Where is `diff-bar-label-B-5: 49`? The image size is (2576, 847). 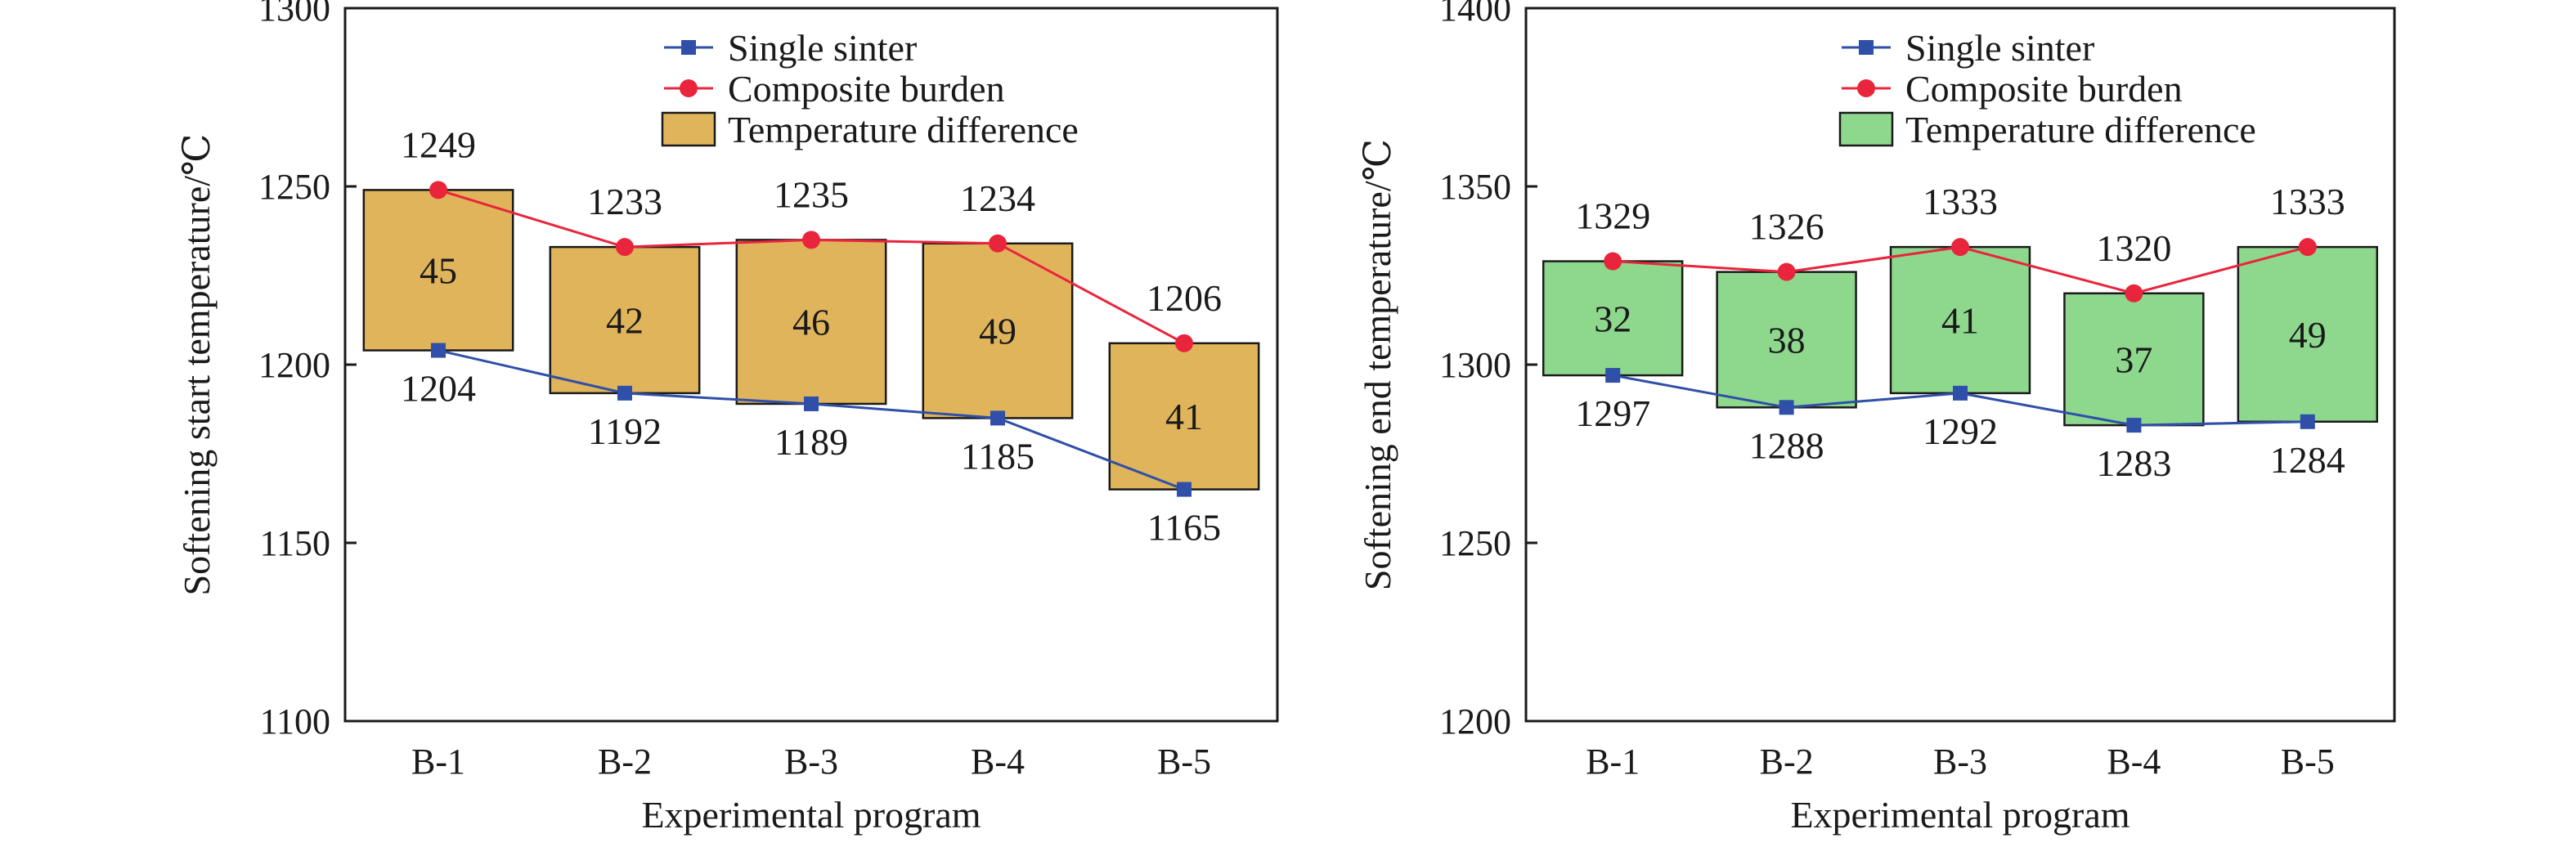
diff-bar-label-B-5: 49 is located at coordinates (2308, 335).